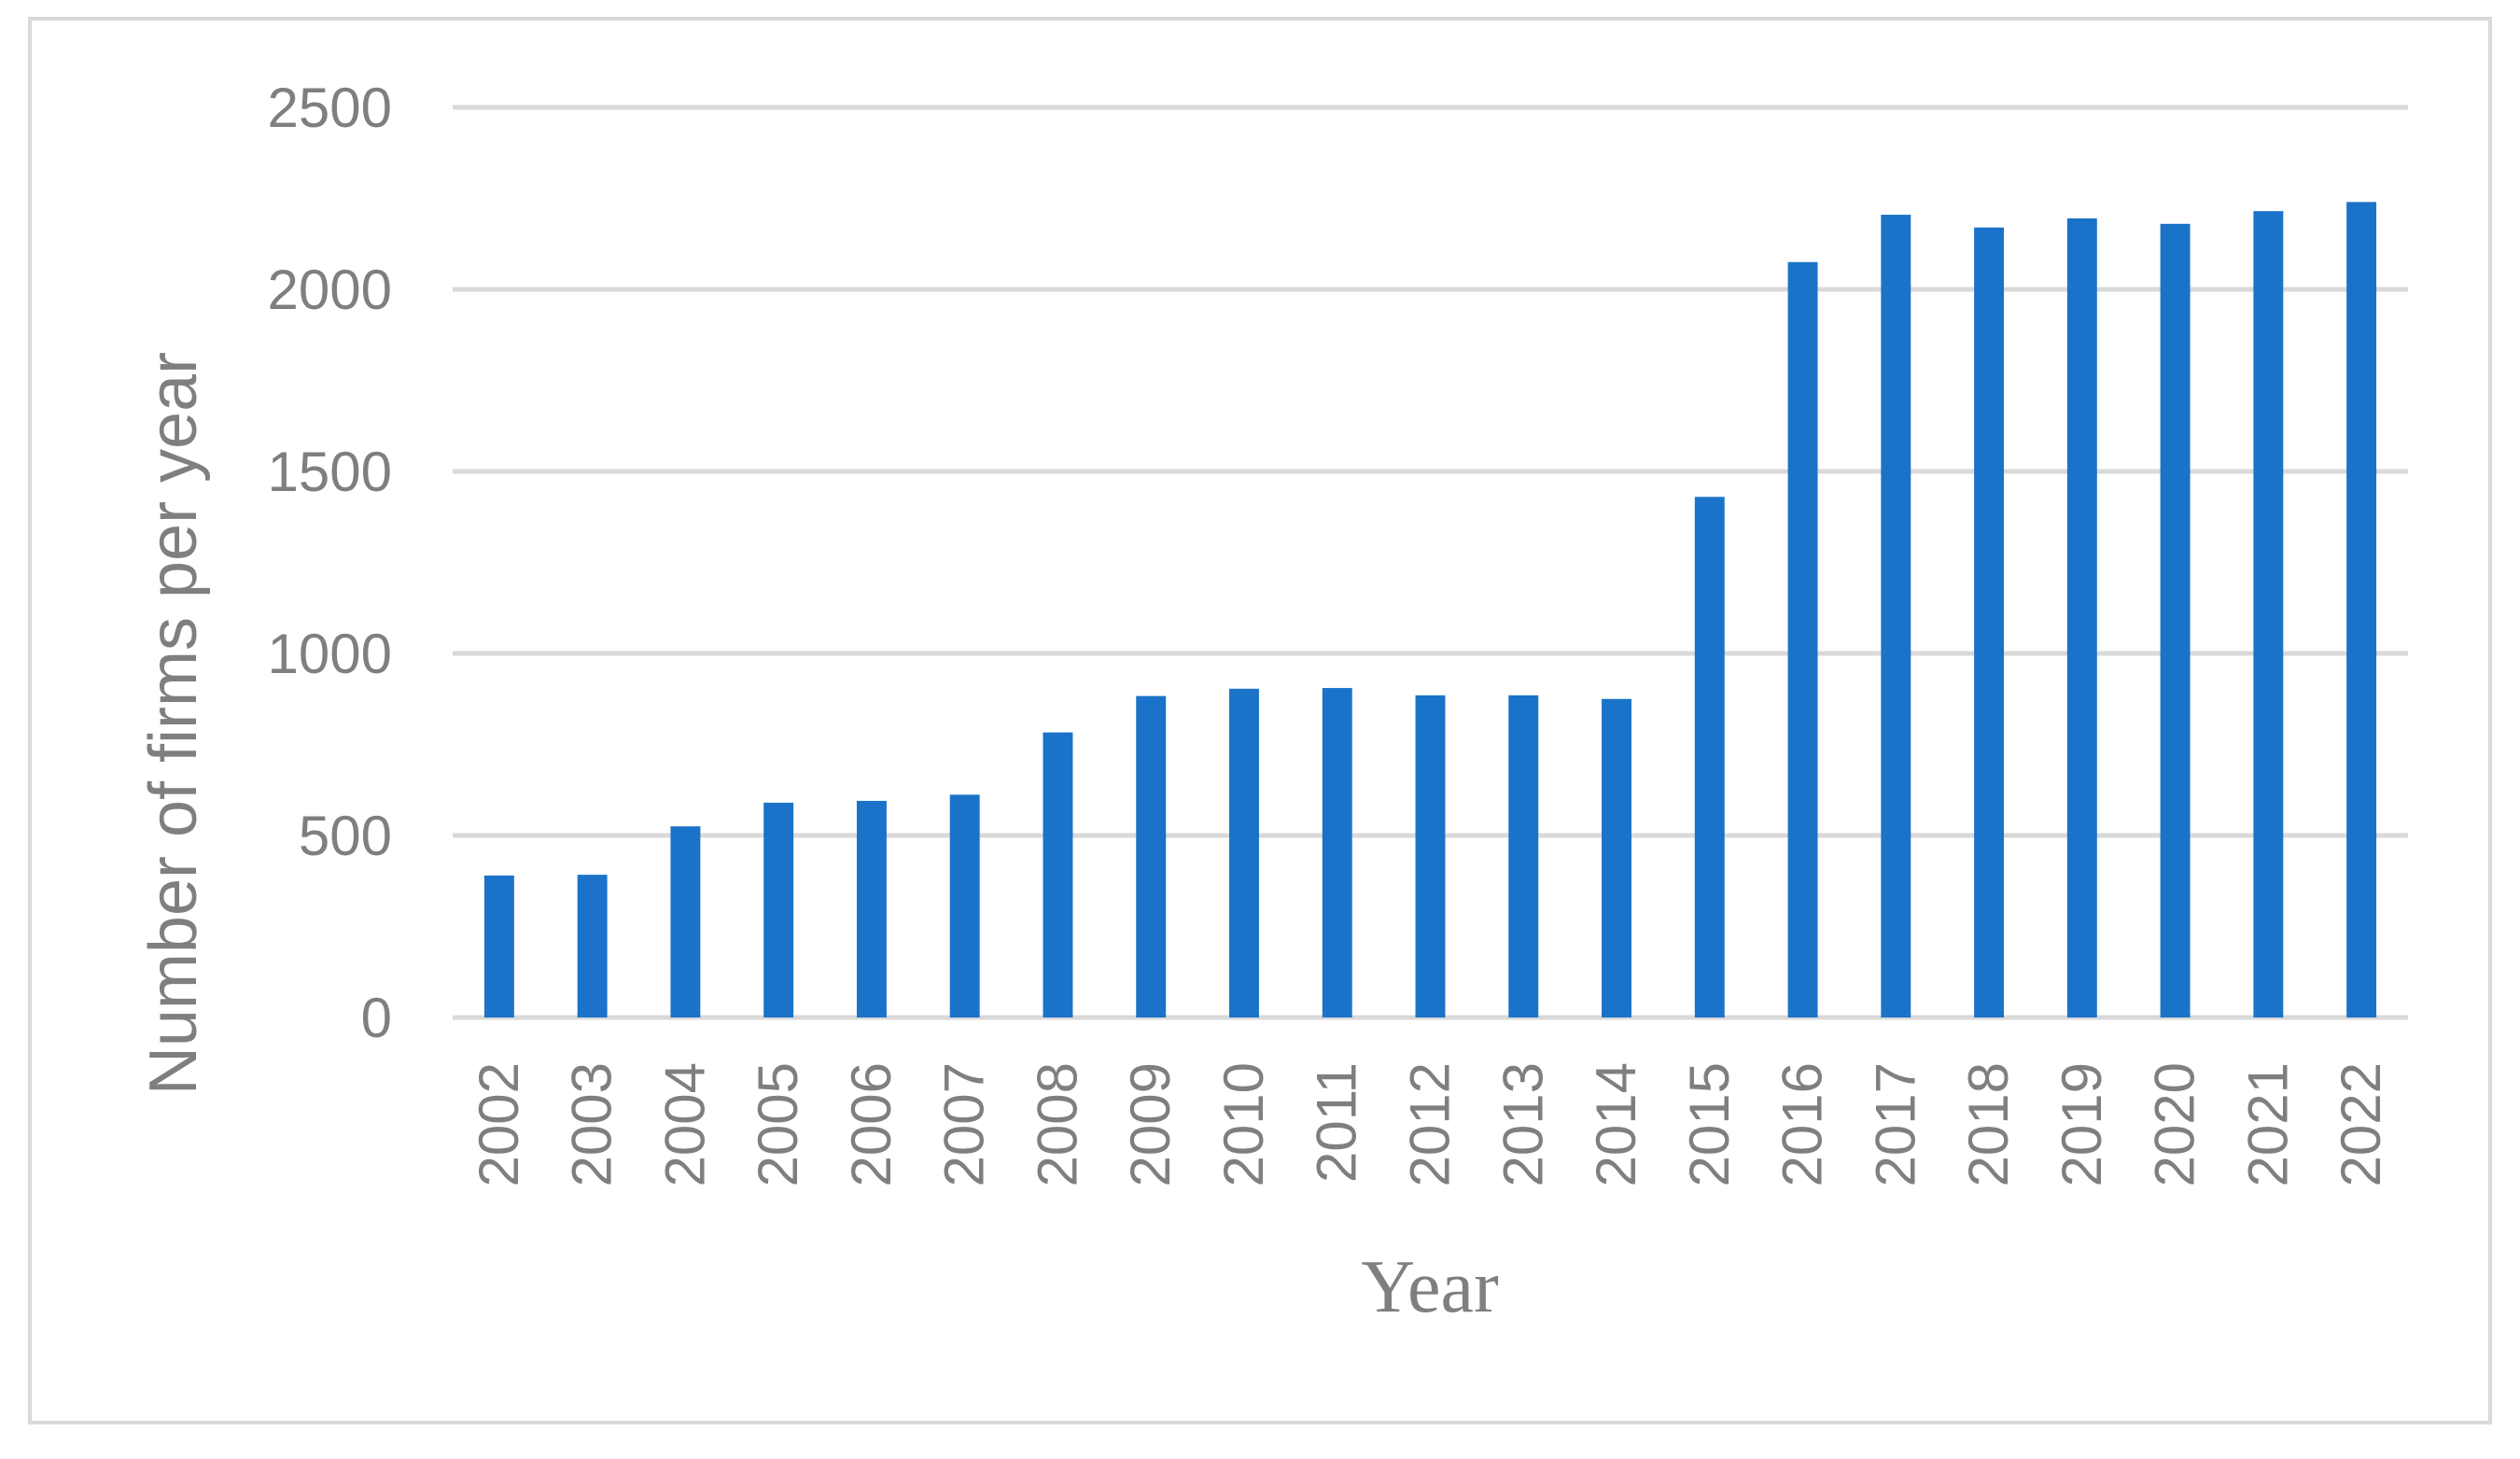  What do you see at coordinates (1895, 1124) in the screenshot?
I see `x-tick-label: 2017` at bounding box center [1895, 1124].